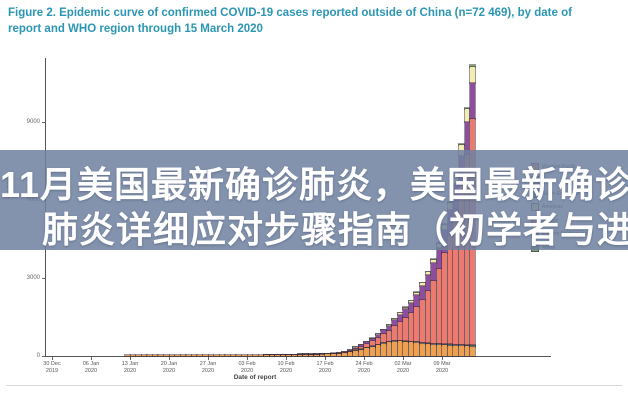 This screenshot has width=628, height=400. Describe the element at coordinates (38, 356) in the screenshot. I see `y-tick-label: 0` at that location.